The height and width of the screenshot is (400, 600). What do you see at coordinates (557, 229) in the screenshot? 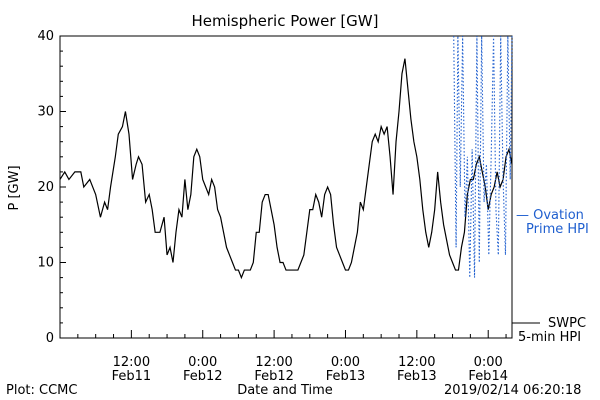
I see `legend-ovation-line2: Prime HPI` at bounding box center [557, 229].